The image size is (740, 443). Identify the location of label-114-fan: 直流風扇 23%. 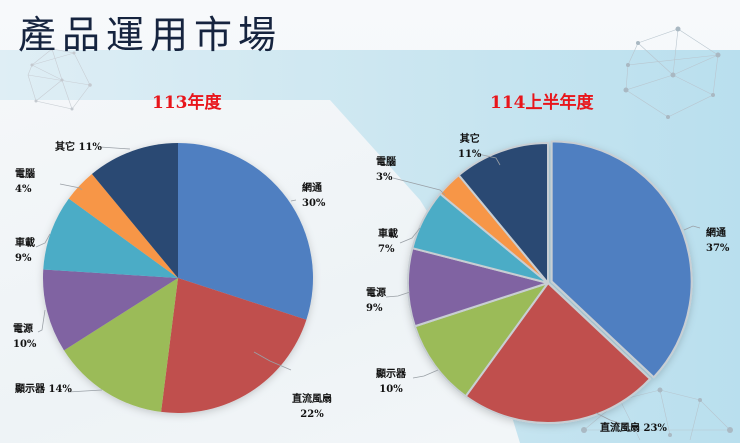
(633, 428).